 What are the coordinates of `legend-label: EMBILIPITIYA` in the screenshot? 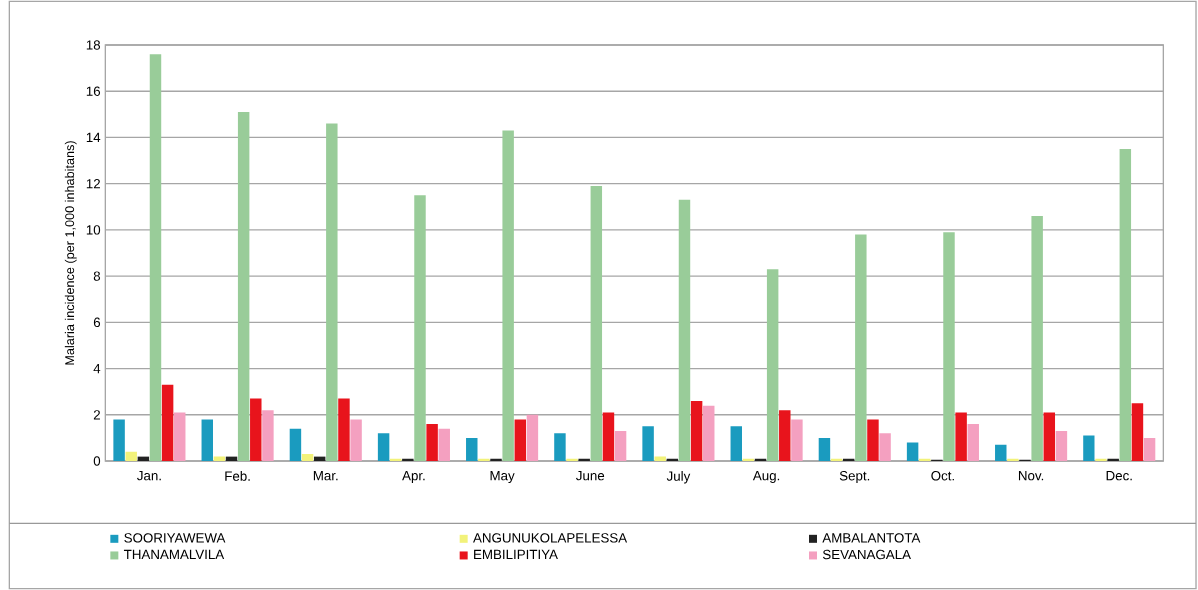 It's located at (516, 554).